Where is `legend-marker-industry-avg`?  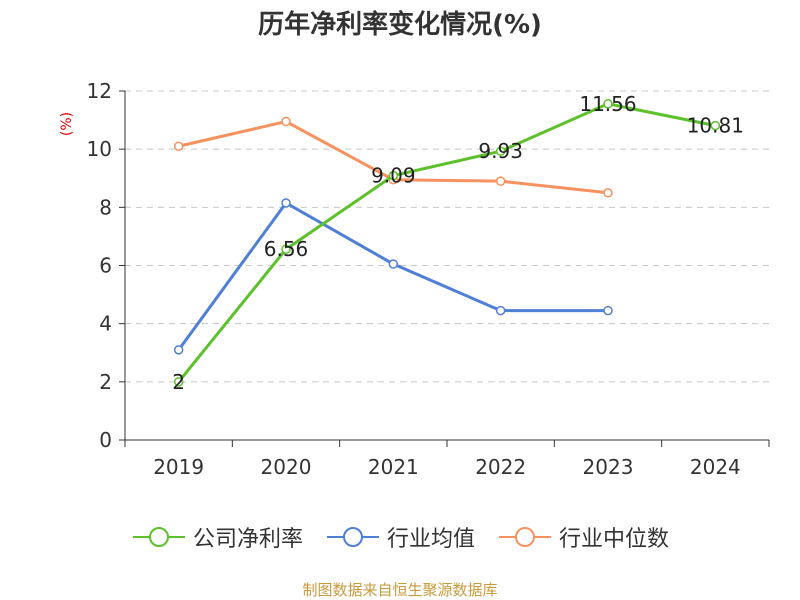 legend-marker-industry-avg is located at coordinates (352, 537).